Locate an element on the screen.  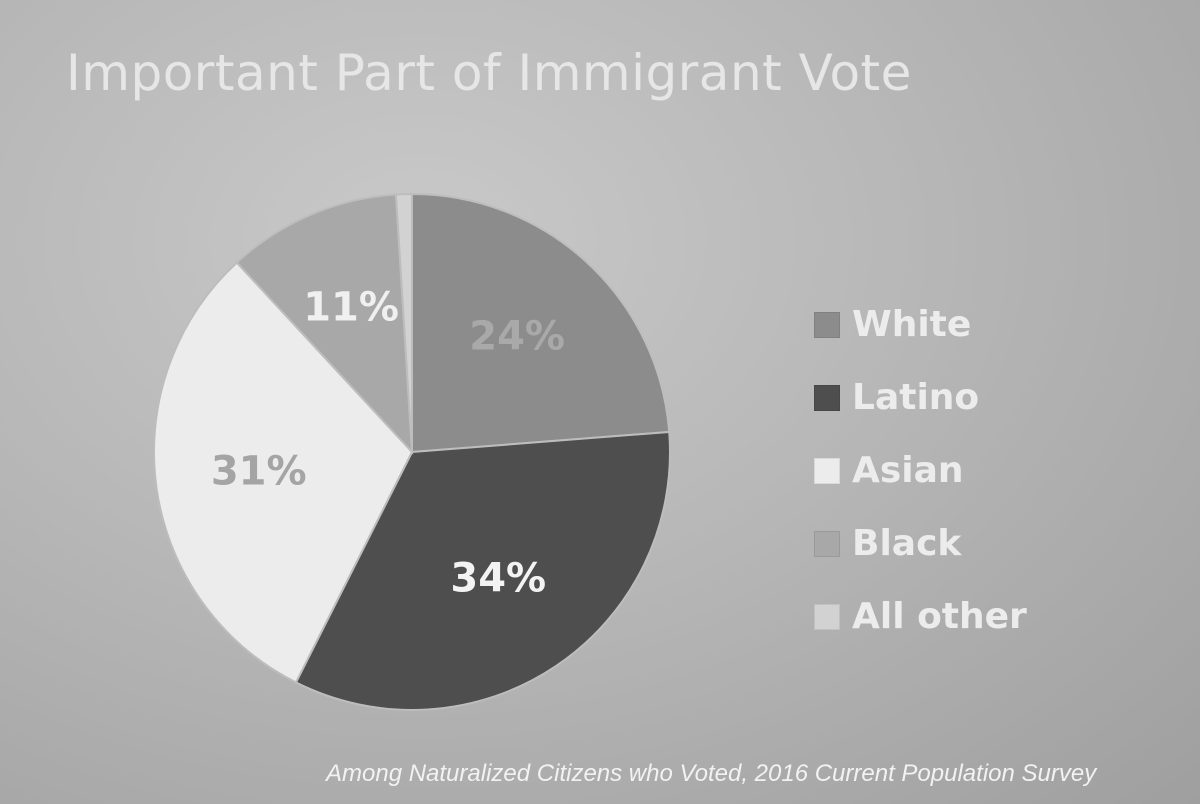
legend-item-asian: Asian is located at coordinates (920, 470).